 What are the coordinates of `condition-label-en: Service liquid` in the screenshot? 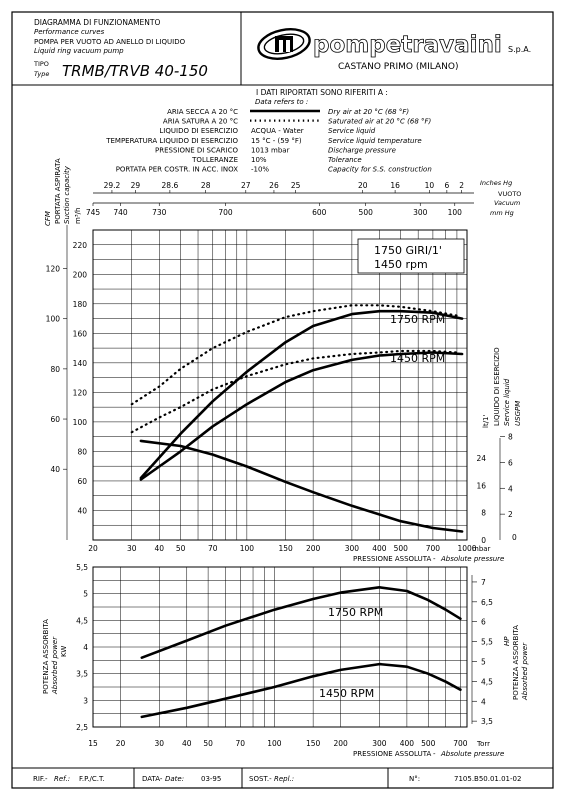 It's located at (352, 131).